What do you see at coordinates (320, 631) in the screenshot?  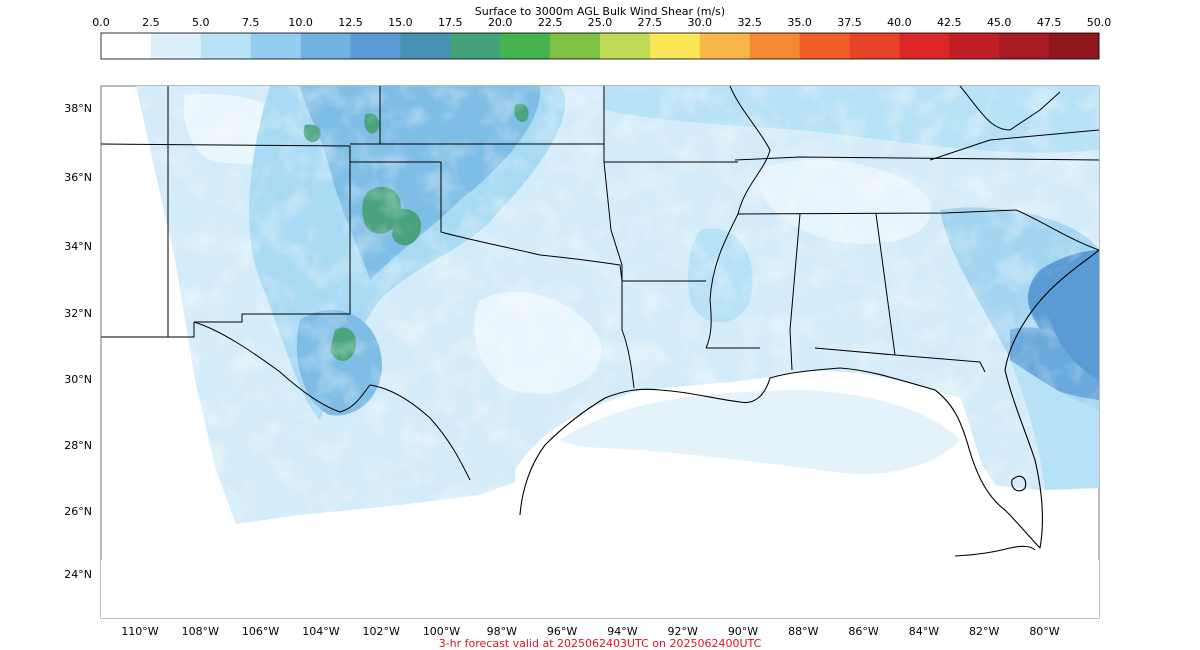 I see `longitude-label: 104°W` at bounding box center [320, 631].